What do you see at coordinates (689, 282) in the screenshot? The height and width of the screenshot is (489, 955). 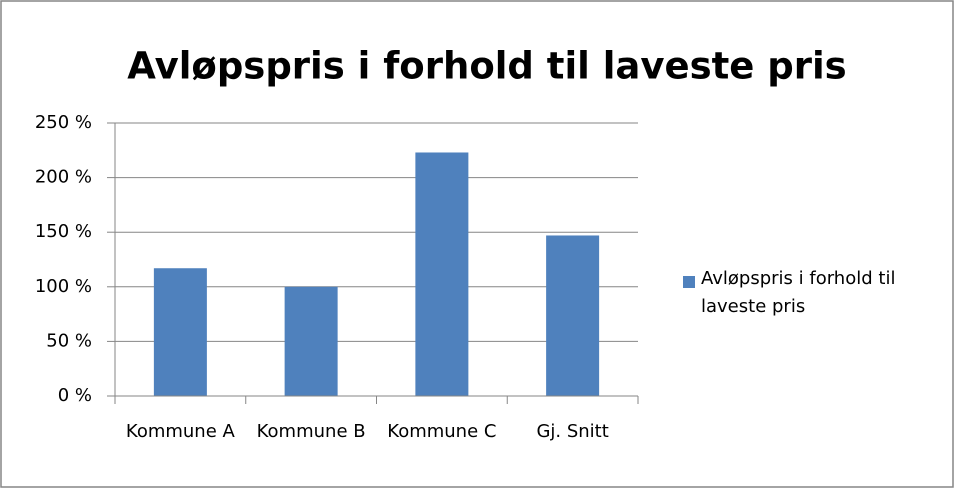 I see `legend-swatch` at bounding box center [689, 282].